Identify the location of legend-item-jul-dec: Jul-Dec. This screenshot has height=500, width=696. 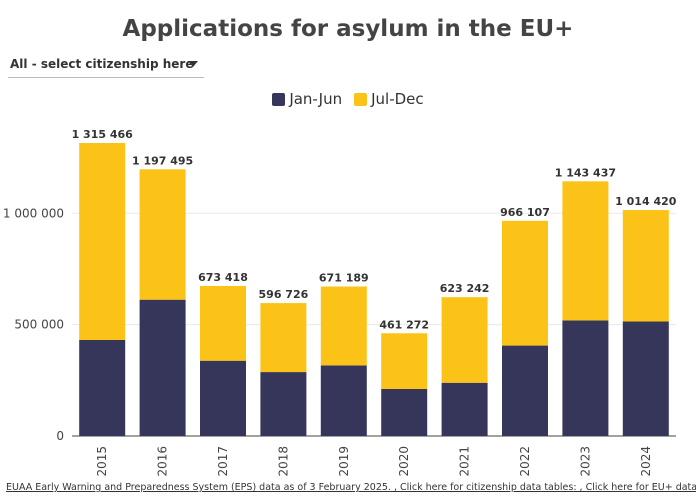
(389, 99).